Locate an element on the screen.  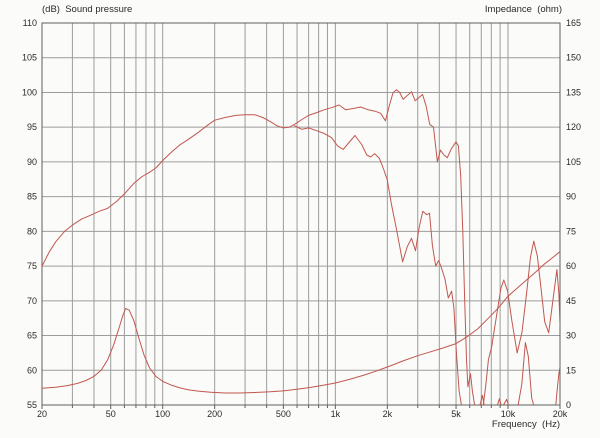
y-right-tick-label: 90 is located at coordinates (571, 197).